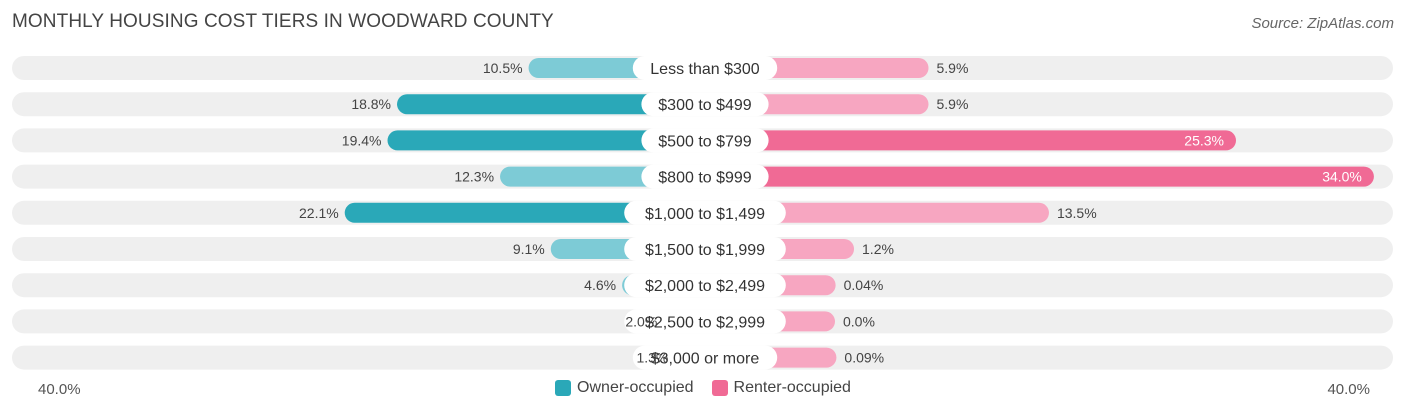 This screenshot has width=1406, height=414. I want to click on category-label: $3,000 or more, so click(705, 359).